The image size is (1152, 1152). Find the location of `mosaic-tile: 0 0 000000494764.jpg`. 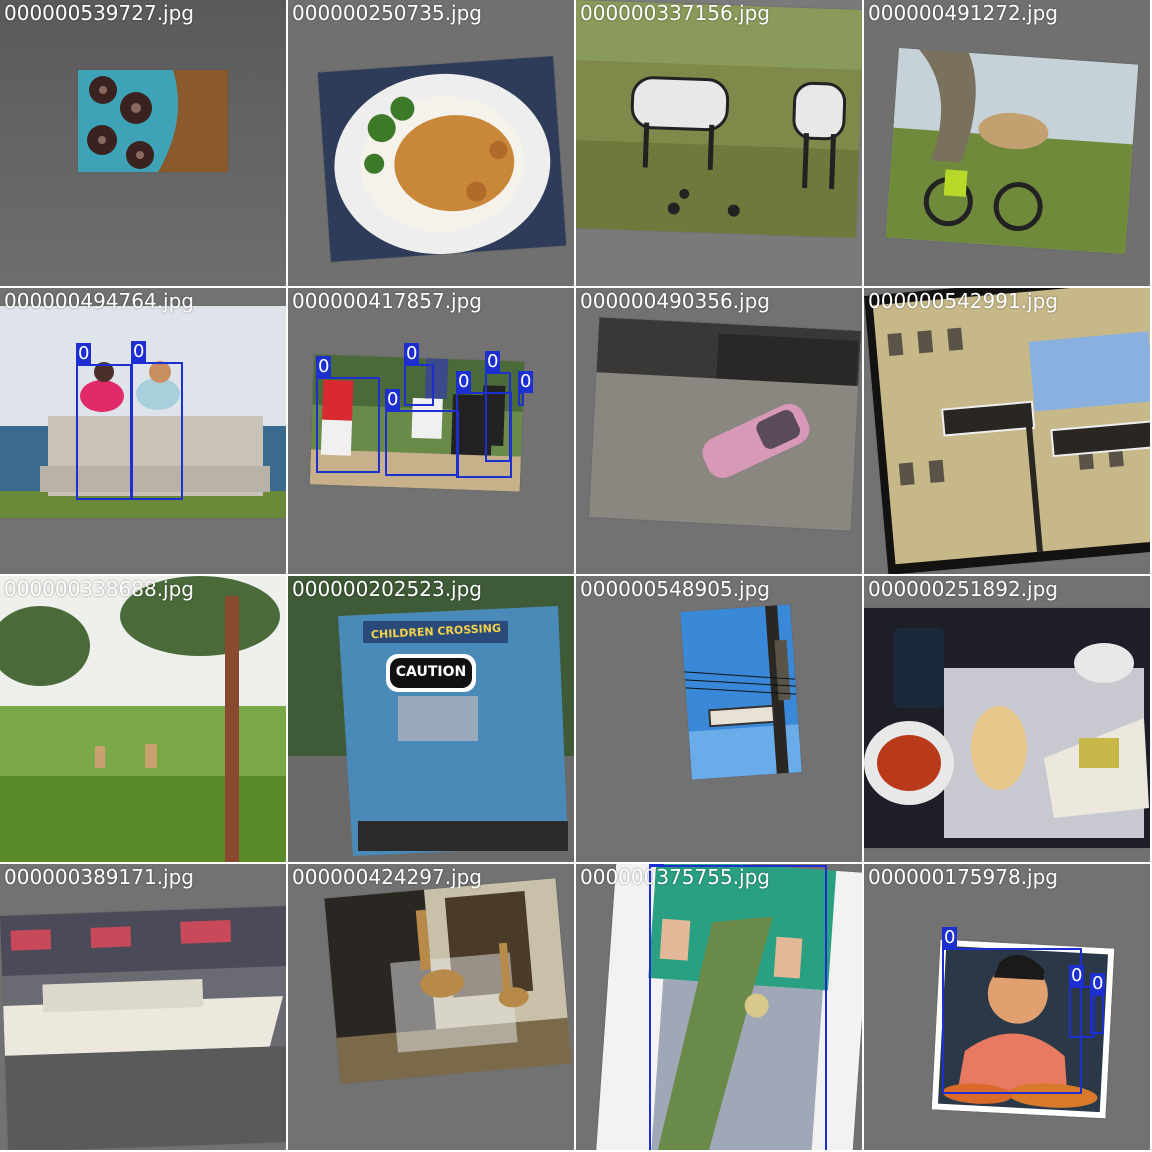

mosaic-tile: 0 0 000000494764.jpg is located at coordinates (144, 432).